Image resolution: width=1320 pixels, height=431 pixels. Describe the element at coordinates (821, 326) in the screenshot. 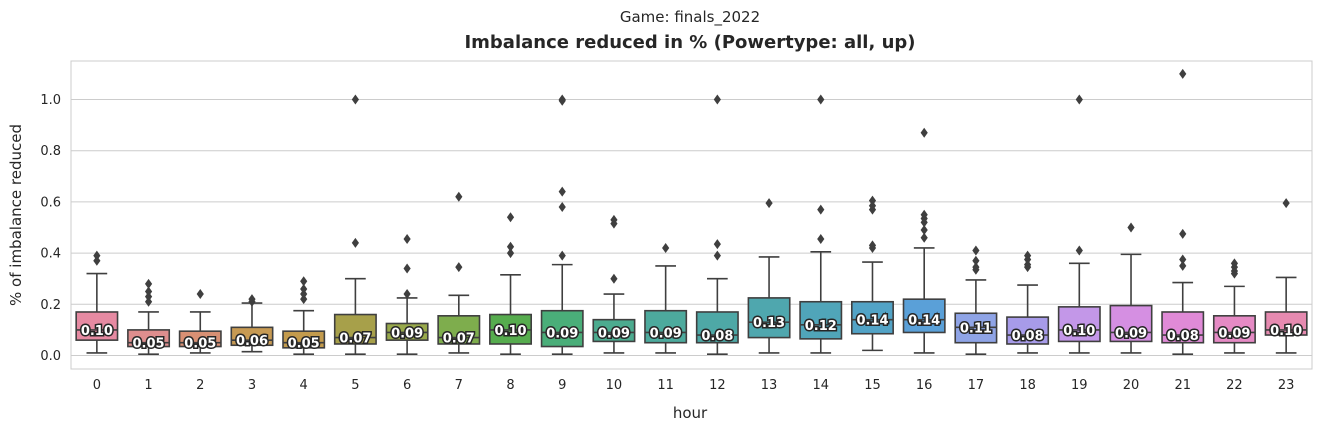

I see `median-label: 0.12` at that location.